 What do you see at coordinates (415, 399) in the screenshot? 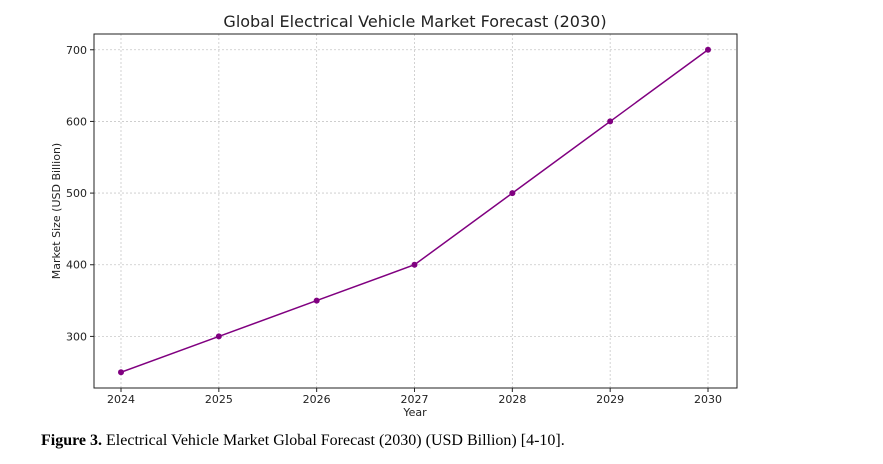
I see `x-tick-label: 2027` at bounding box center [415, 399].